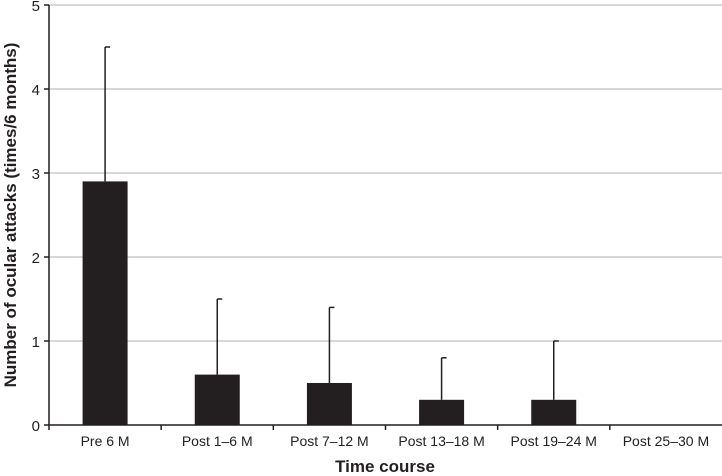 Image resolution: width=722 pixels, height=476 pixels. I want to click on x-tick-label: Post 25–30 M, so click(666, 441).